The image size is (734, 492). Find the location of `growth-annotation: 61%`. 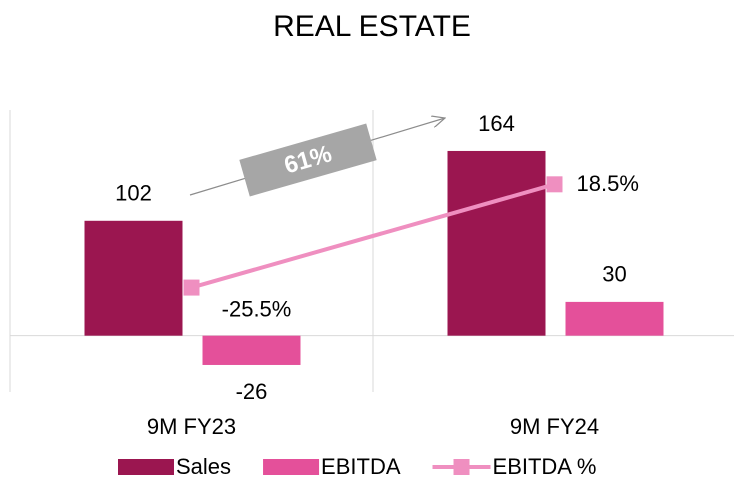

growth-annotation: 61% is located at coordinates (317, 157).